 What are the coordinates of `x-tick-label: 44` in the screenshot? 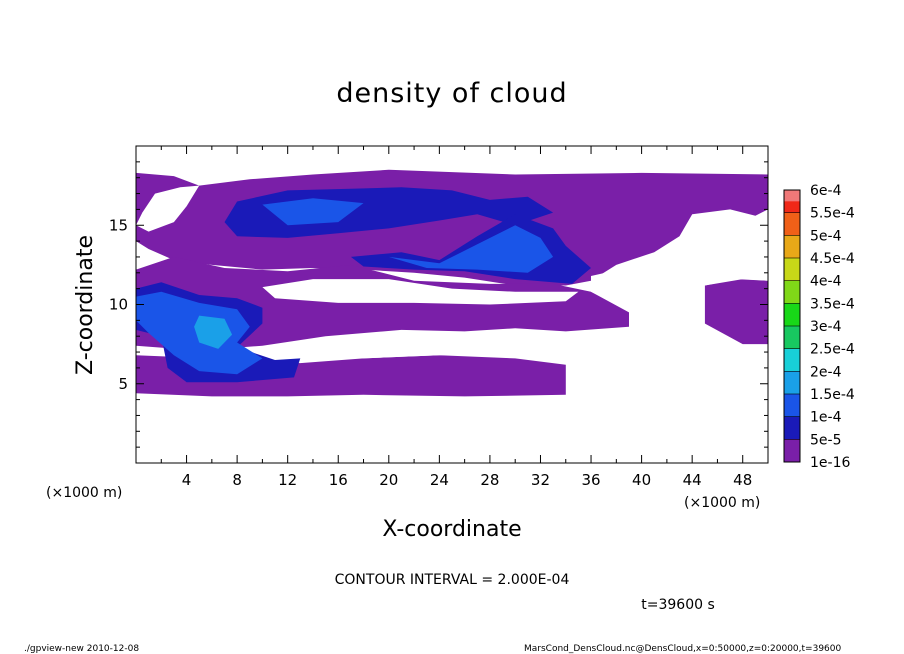 It's located at (692, 480).